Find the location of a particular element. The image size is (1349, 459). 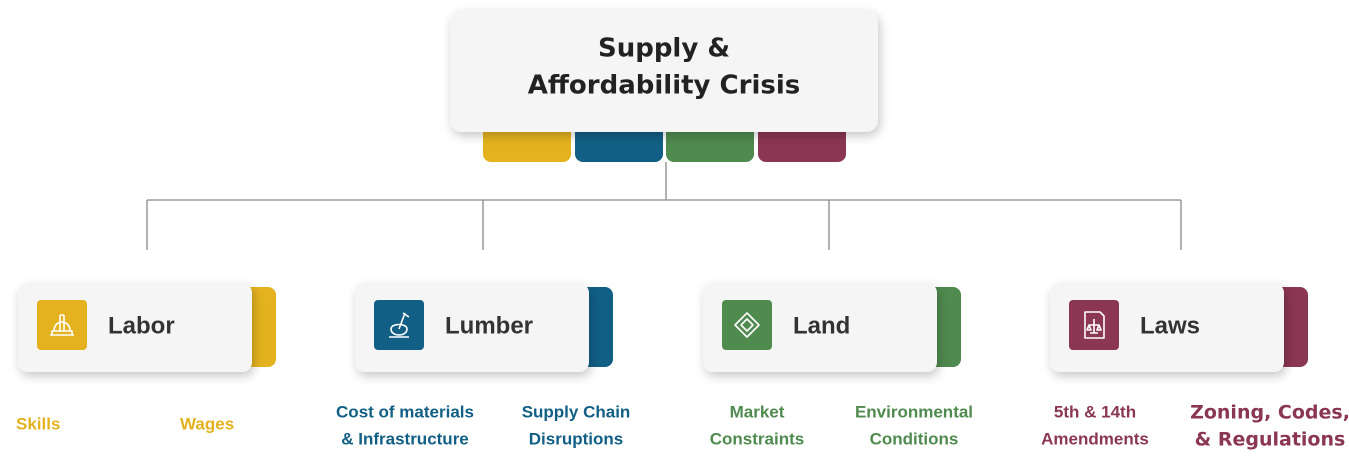

sub-item: & Infrastructure is located at coordinates (405, 438).